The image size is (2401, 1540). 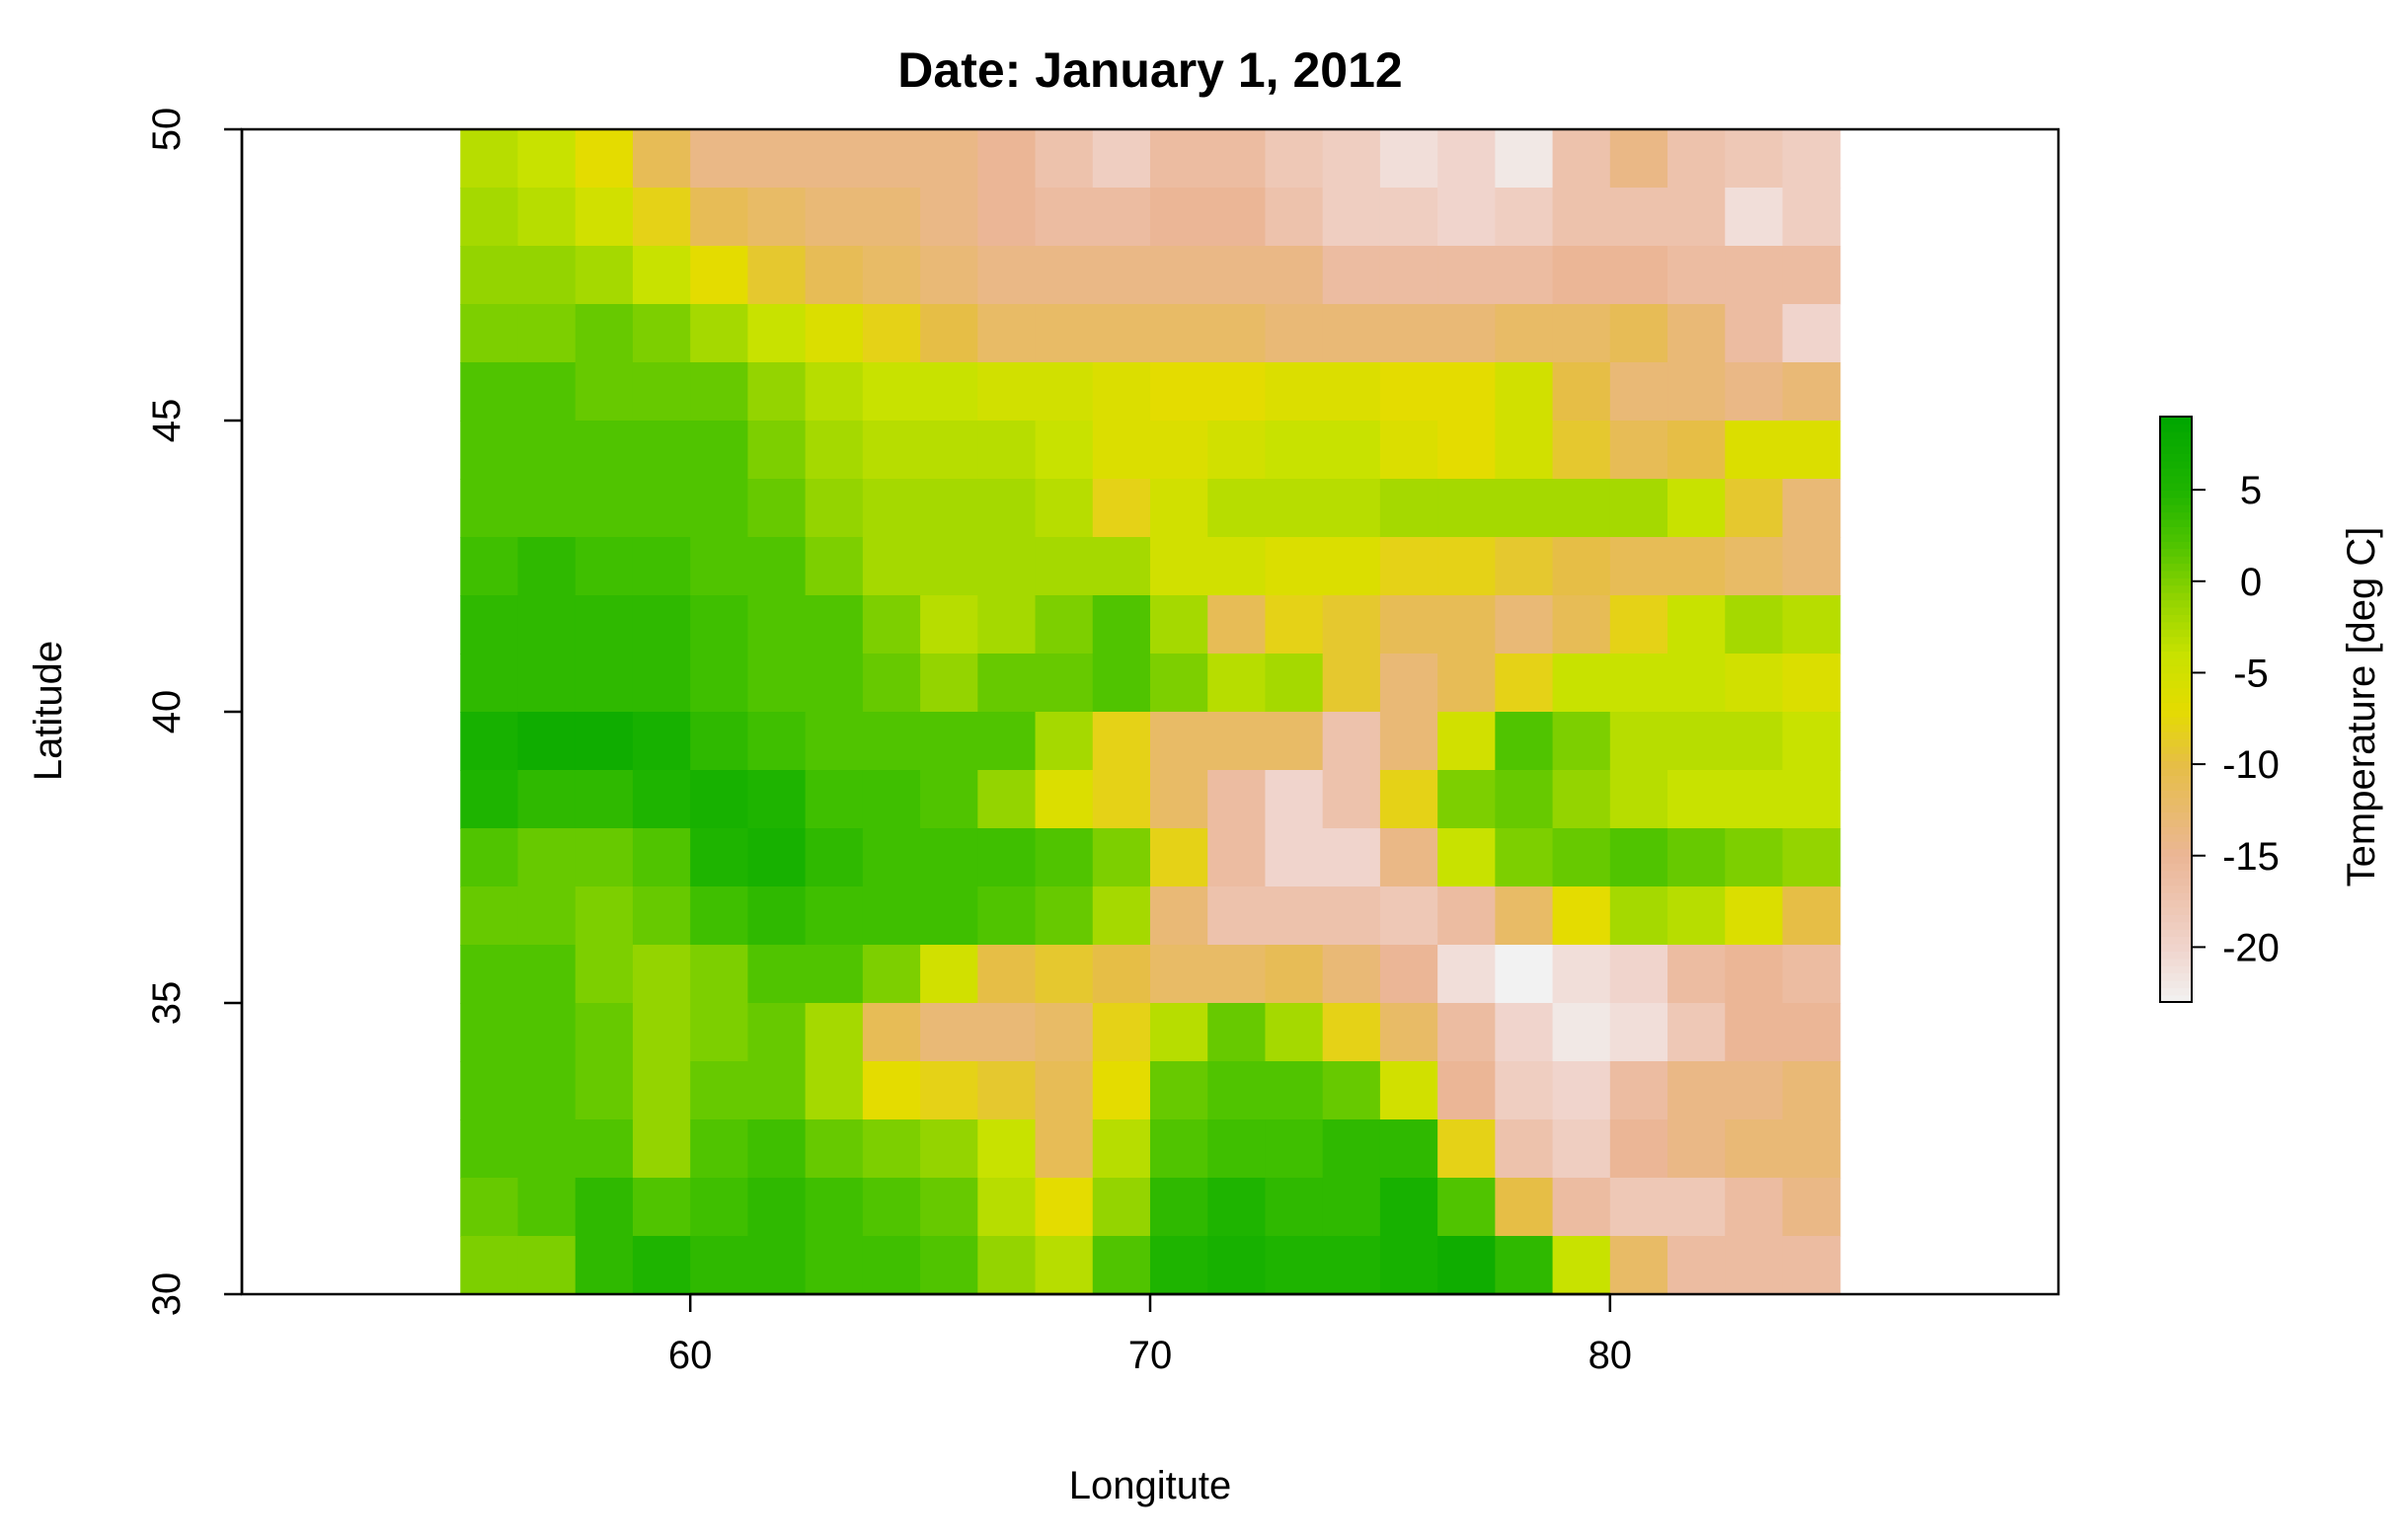 What do you see at coordinates (1150, 1485) in the screenshot?
I see `x-axis-title: Longitute` at bounding box center [1150, 1485].